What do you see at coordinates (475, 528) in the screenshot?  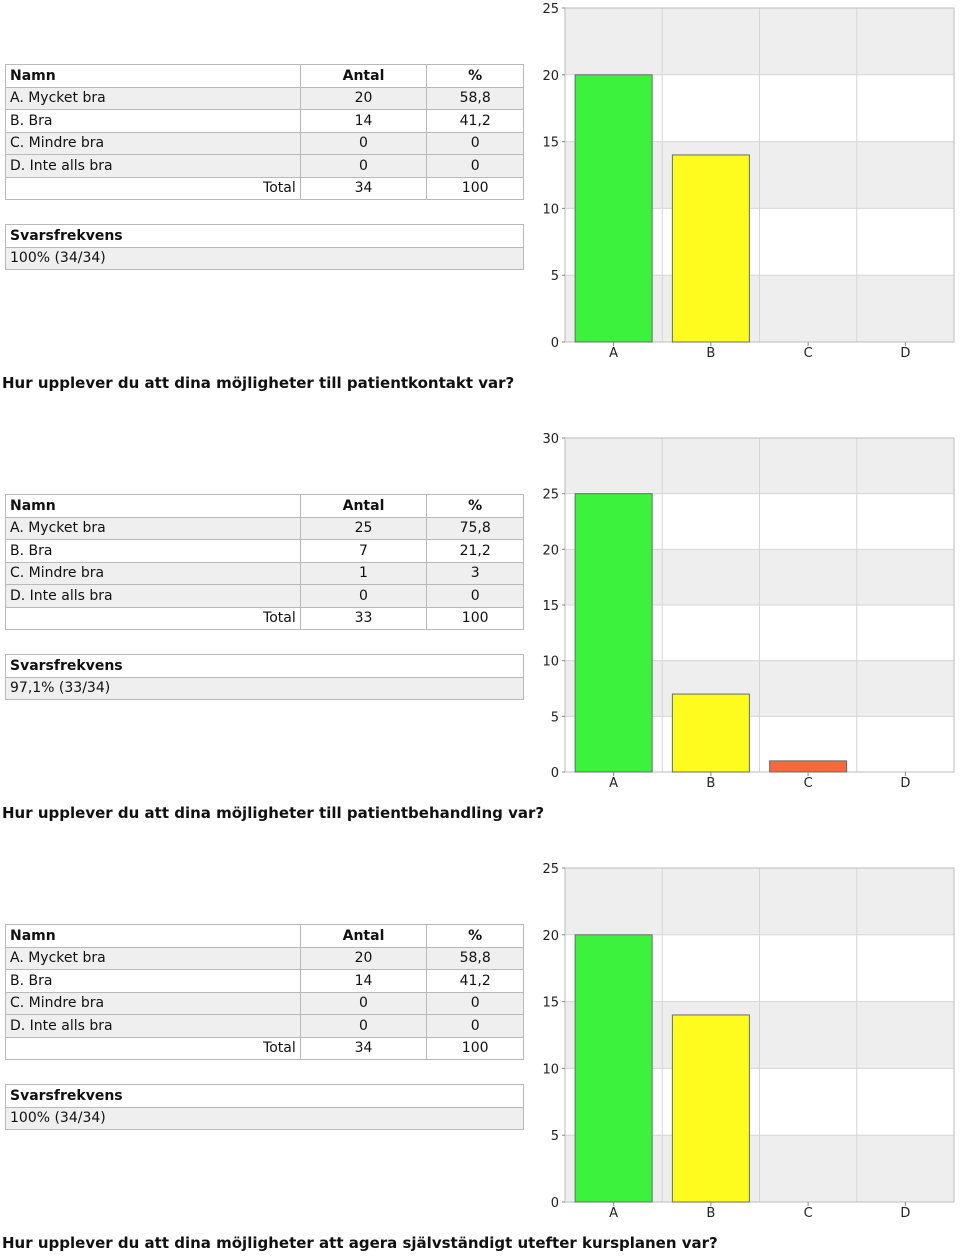 I see `option-percent: 75,8` at bounding box center [475, 528].